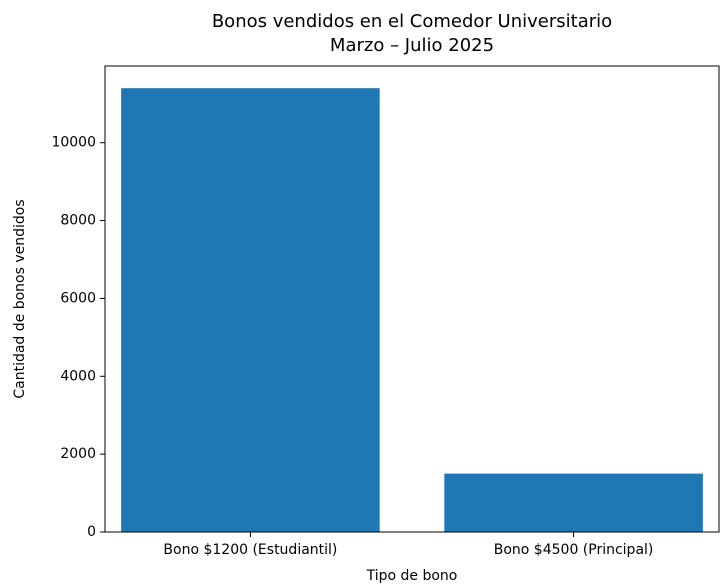 The image size is (721, 585). I want to click on y-tick-label: 6000, so click(78, 298).